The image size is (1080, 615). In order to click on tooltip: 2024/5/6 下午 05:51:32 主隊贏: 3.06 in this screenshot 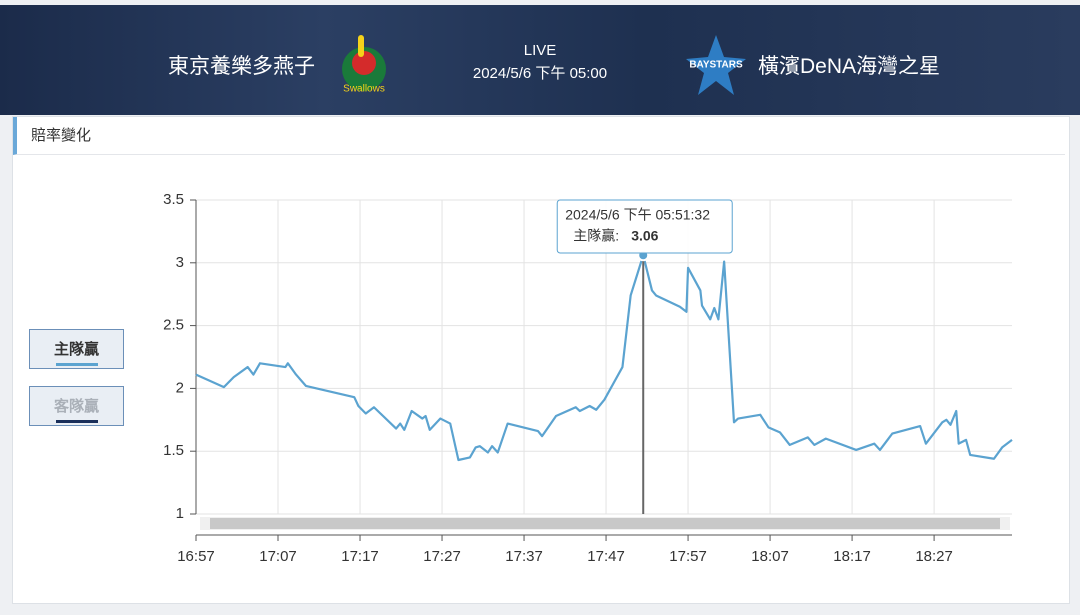, I will do `click(644, 226)`.